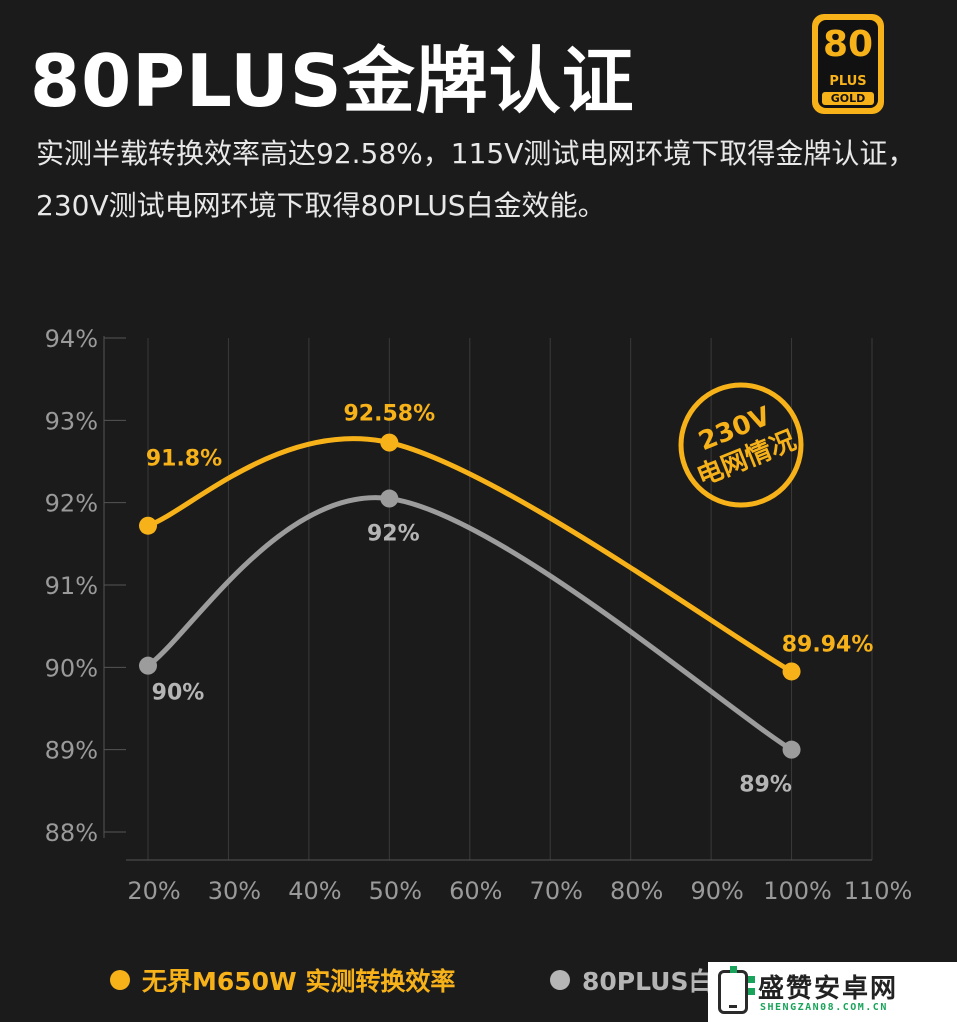  I want to click on data-label-platinum: 90%, so click(178, 693).